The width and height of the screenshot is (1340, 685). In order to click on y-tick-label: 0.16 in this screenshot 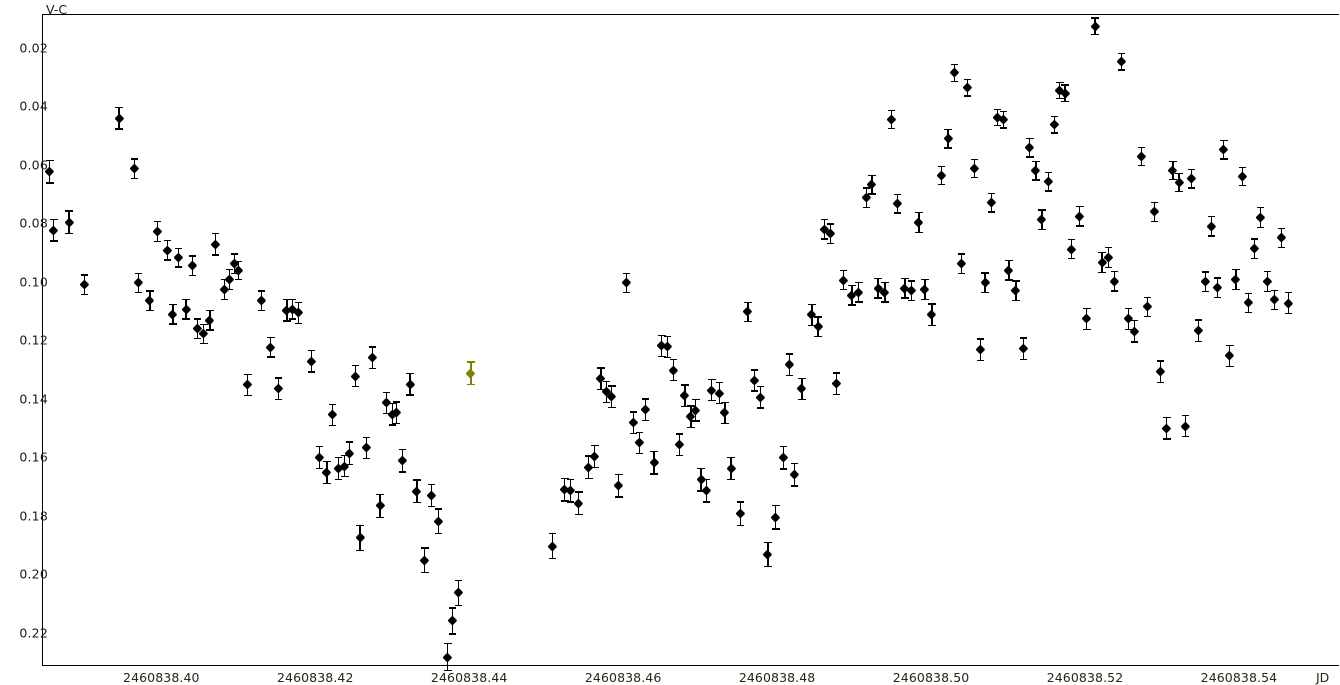, I will do `click(33, 457)`.